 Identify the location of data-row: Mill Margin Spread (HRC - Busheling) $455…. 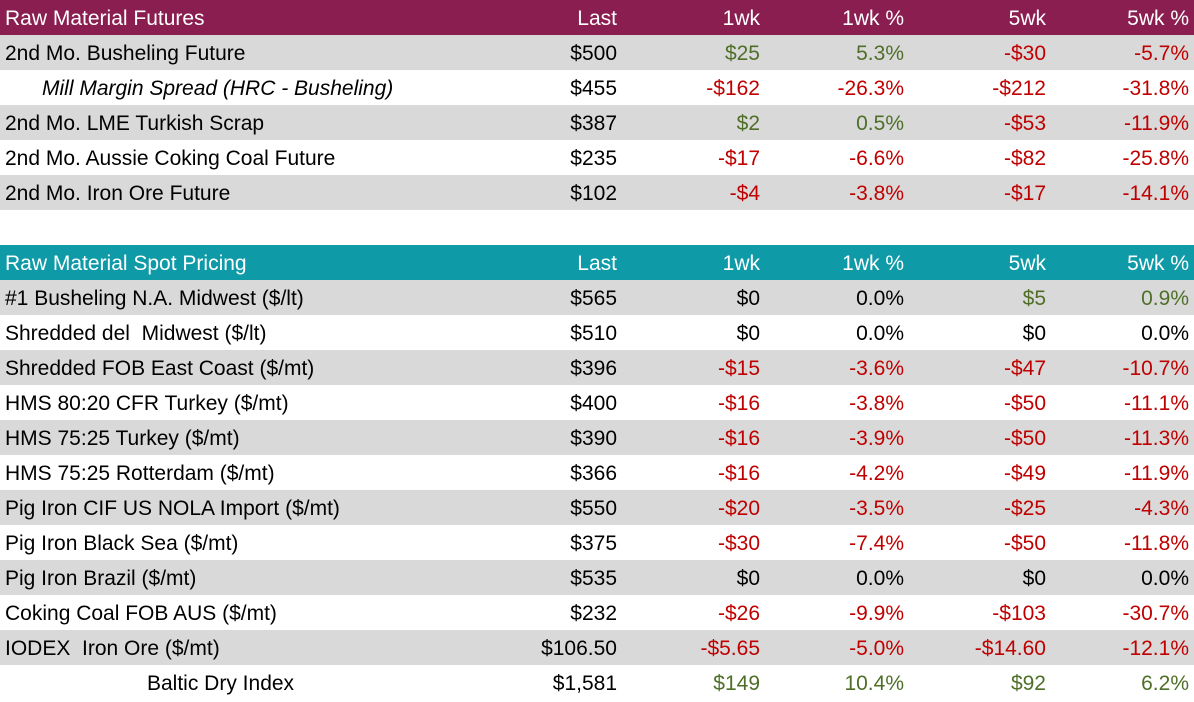
(597, 87).